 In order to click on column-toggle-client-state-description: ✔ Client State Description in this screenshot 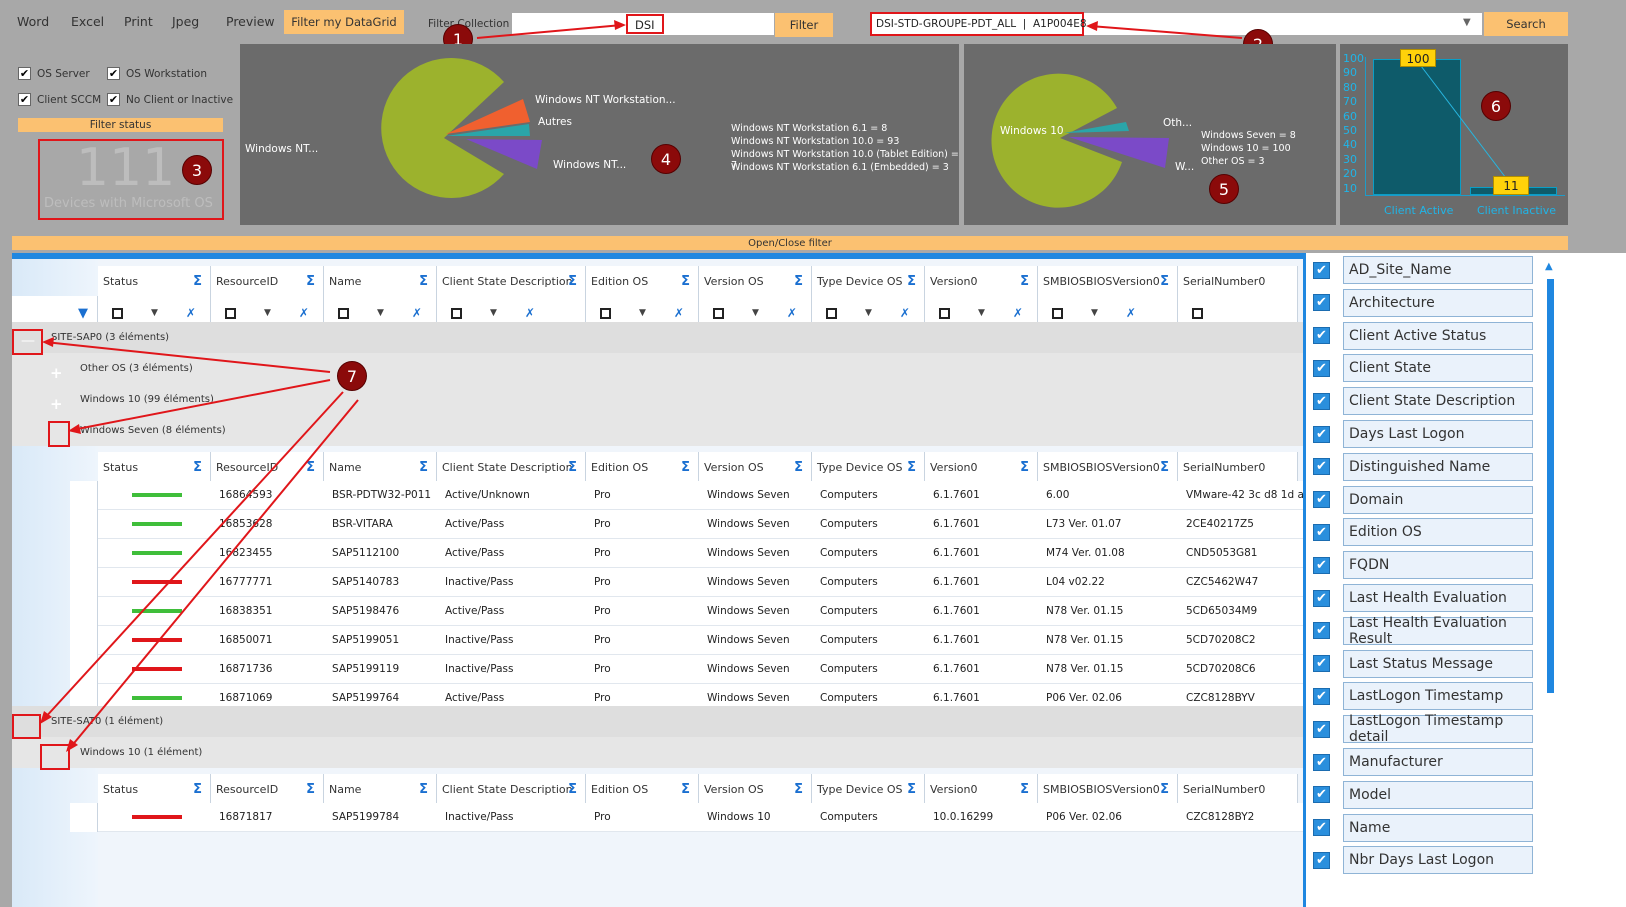, I will do `click(1423, 401)`.